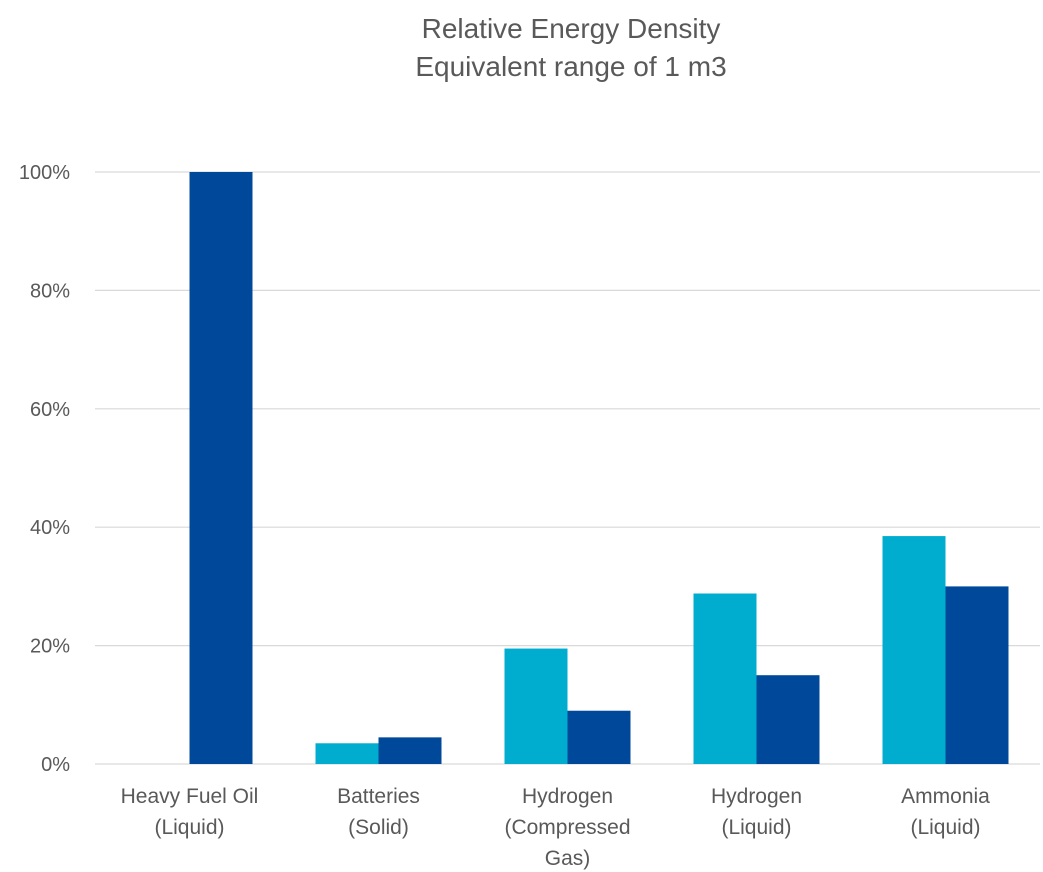 This screenshot has height=872, width=1043. Describe the element at coordinates (50, 410) in the screenshot. I see `y-tick-label: 60%` at that location.